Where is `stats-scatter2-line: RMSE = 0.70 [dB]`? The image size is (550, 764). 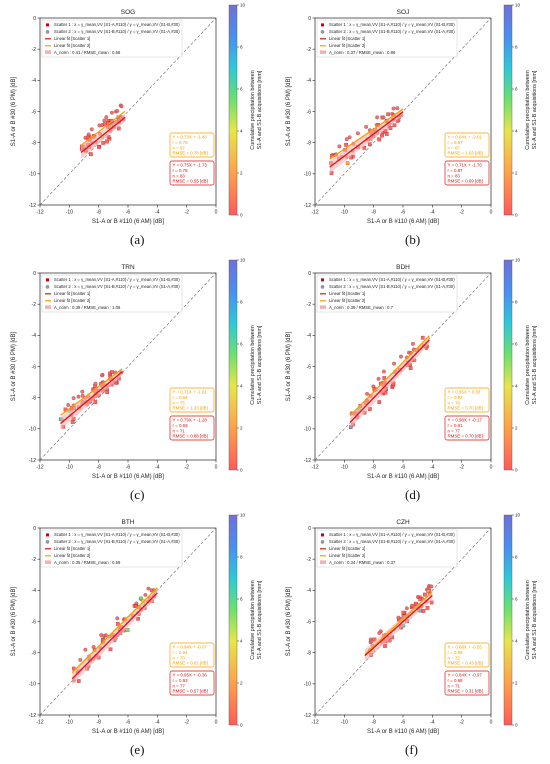 stats-scatter2-line: RMSE = 0.70 [dB] is located at coordinates (465, 408).